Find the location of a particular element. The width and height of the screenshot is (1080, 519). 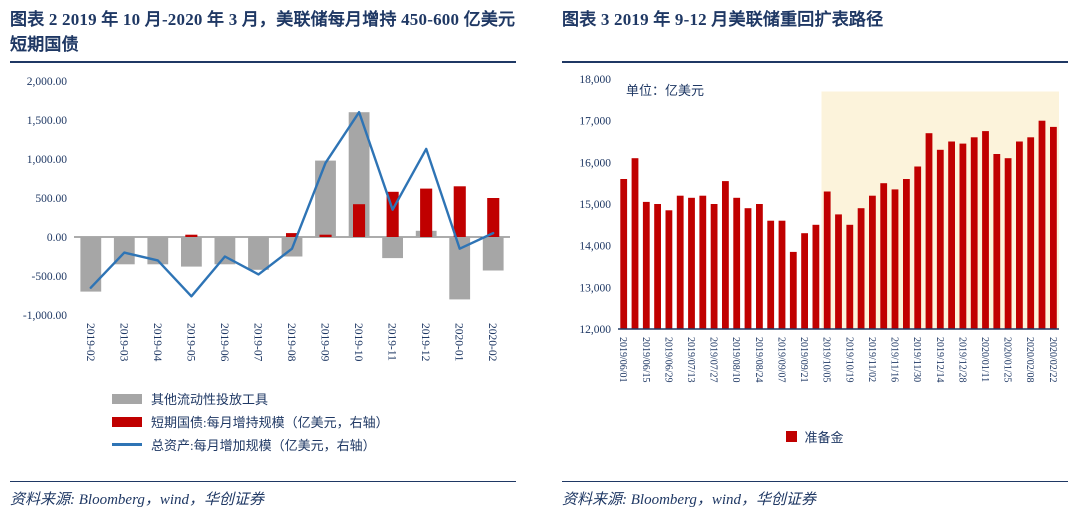

figure-3-source: 资料来源: Bloomberg，wind，华创证券 is located at coordinates (815, 500).